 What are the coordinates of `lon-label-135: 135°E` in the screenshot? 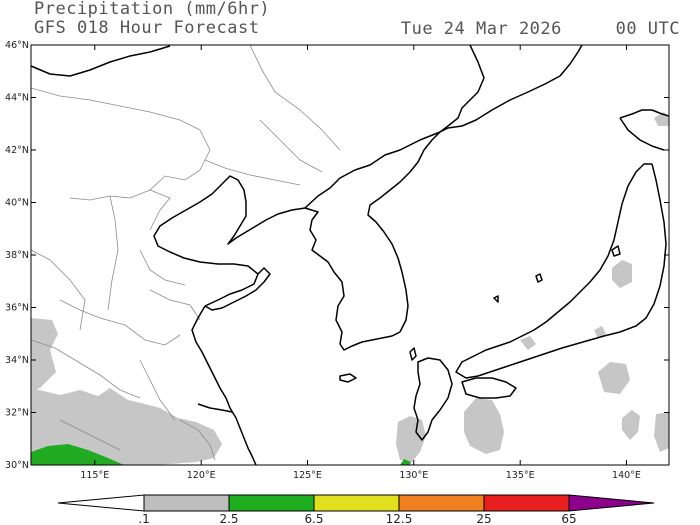 It's located at (520, 475).